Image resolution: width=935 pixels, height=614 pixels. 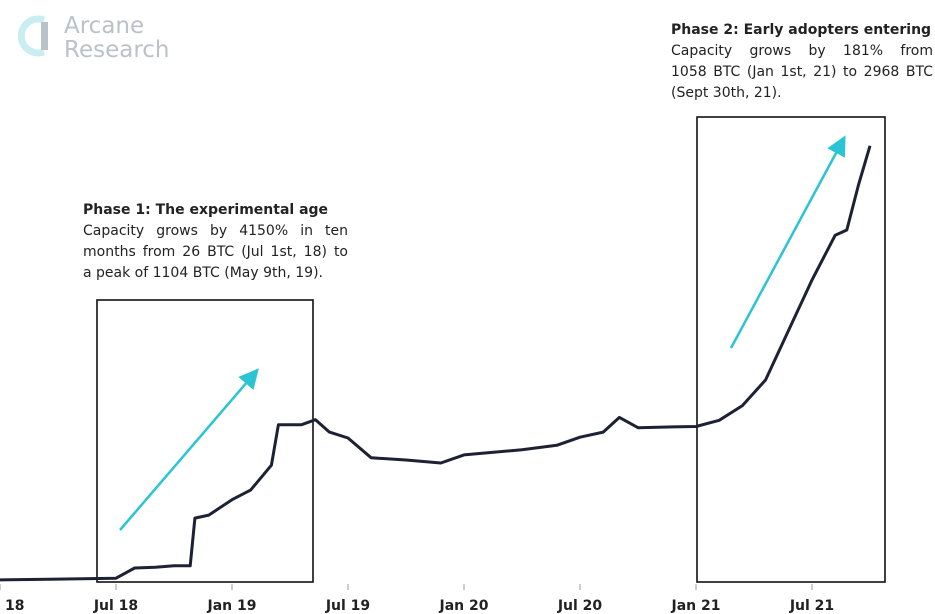 I want to click on x-tick-label: Jan 21, so click(x=696, y=606).